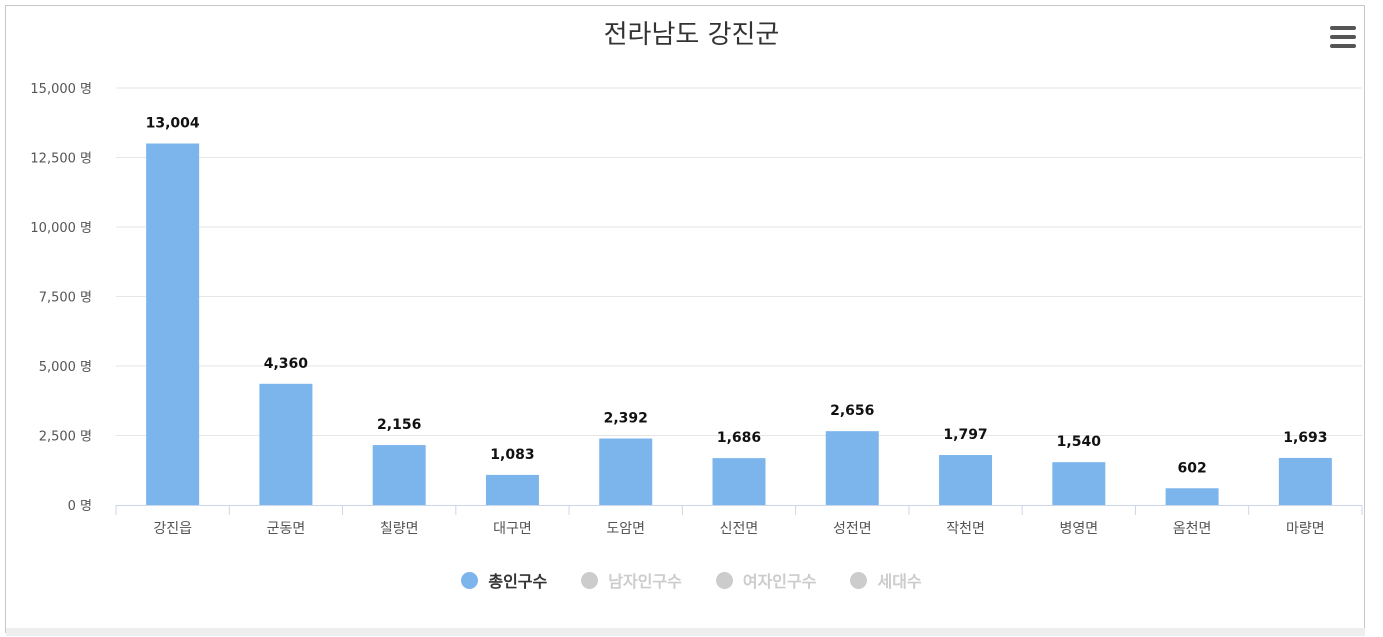  What do you see at coordinates (1192, 529) in the screenshot?
I see `x-tick-label: 옴천면` at bounding box center [1192, 529].